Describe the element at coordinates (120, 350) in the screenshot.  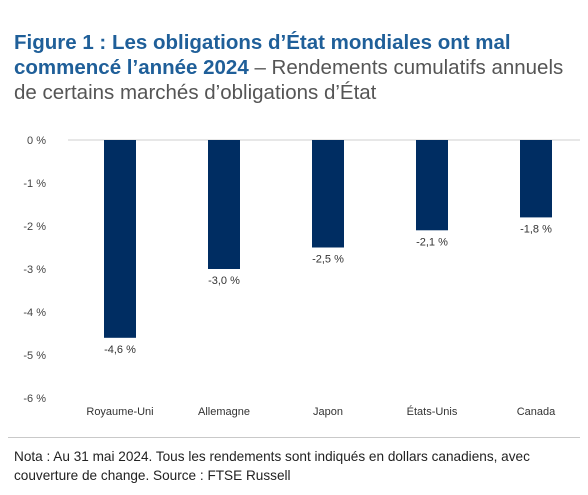
I see `data-label: -4,6 %` at that location.